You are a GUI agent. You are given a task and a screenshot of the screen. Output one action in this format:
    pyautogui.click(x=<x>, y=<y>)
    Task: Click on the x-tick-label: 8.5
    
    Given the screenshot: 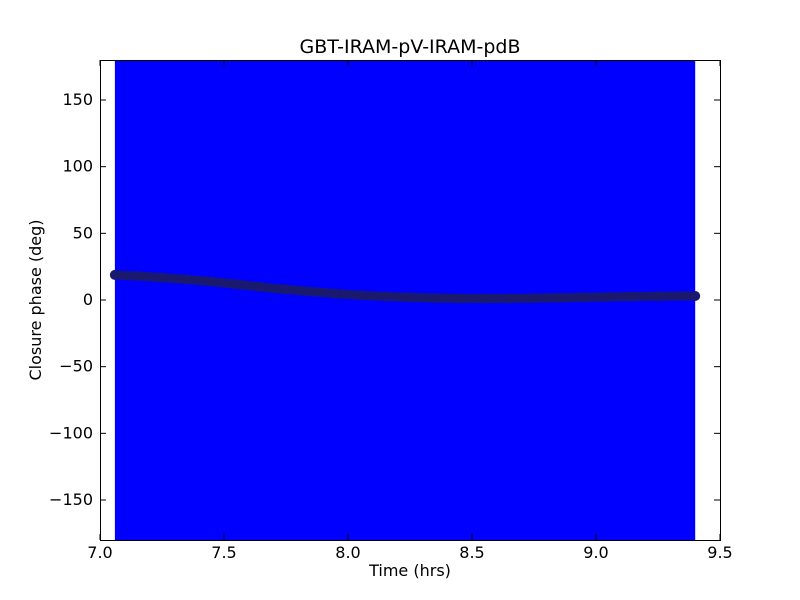 What is the action you would take?
    pyautogui.click(x=471, y=552)
    